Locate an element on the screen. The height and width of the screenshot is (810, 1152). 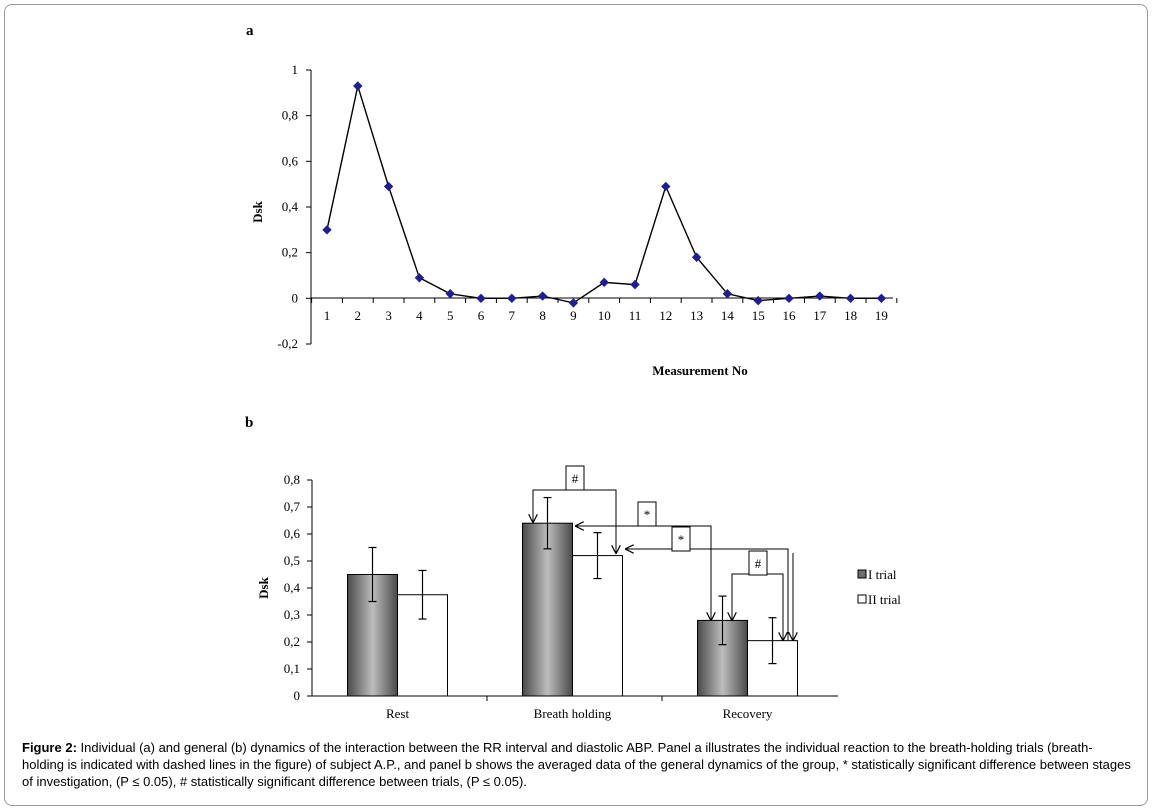
legend-label-ii-trial: II trial is located at coordinates (884, 599).